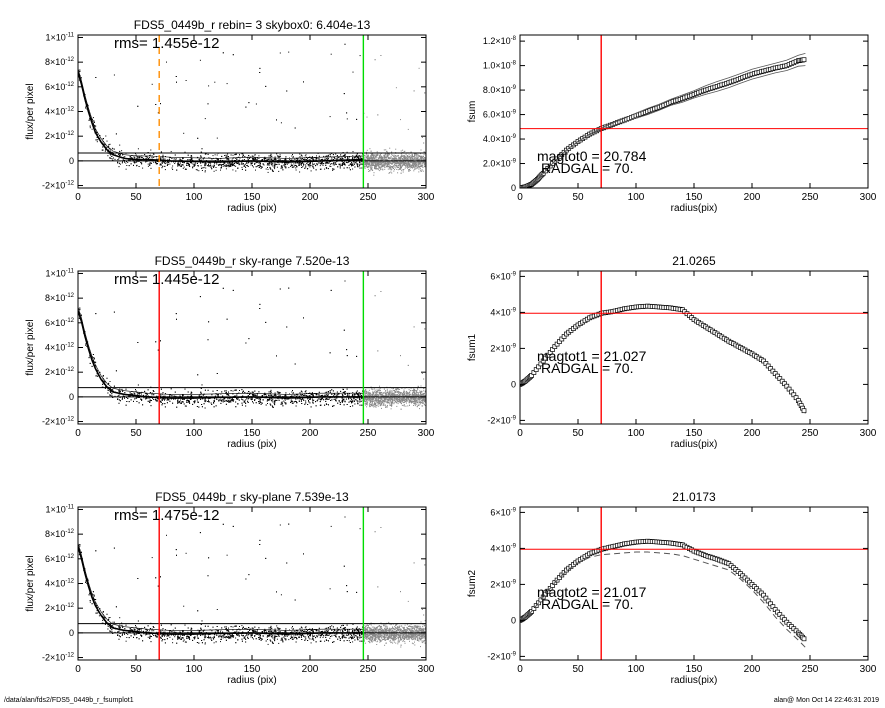  What do you see at coordinates (70, 35) in the screenshot?
I see `y-tick-exponent: -11` at bounding box center [70, 35].